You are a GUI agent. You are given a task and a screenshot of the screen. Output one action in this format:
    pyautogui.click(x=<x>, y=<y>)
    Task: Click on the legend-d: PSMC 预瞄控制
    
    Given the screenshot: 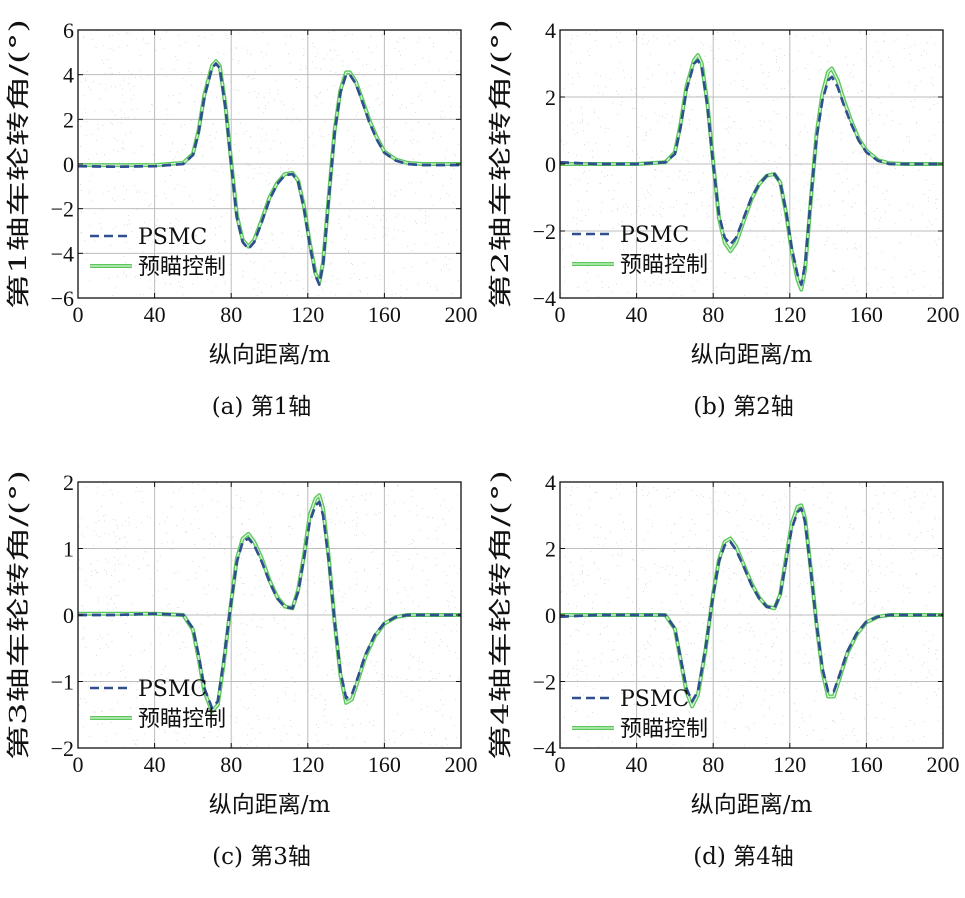 What is the action you would take?
    pyautogui.click(x=640, y=714)
    